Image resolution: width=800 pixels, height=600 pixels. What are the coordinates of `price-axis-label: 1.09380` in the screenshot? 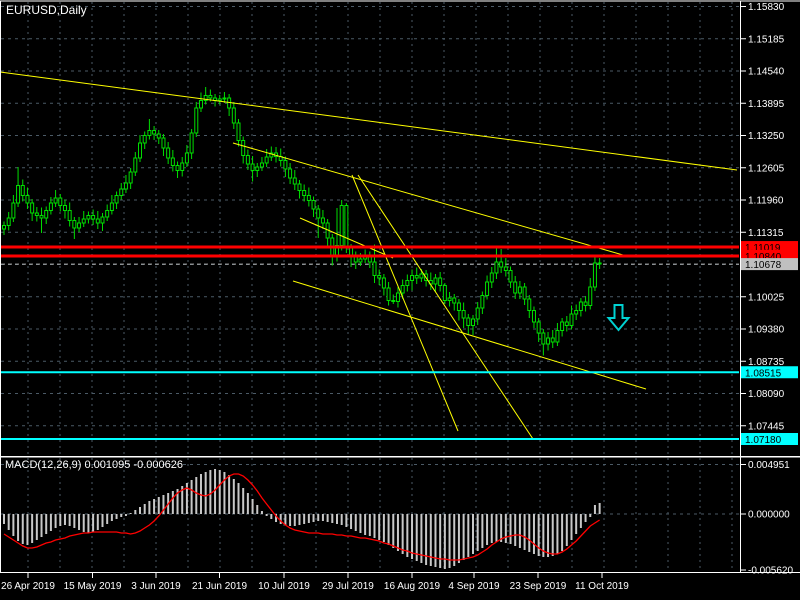 It's located at (766, 330).